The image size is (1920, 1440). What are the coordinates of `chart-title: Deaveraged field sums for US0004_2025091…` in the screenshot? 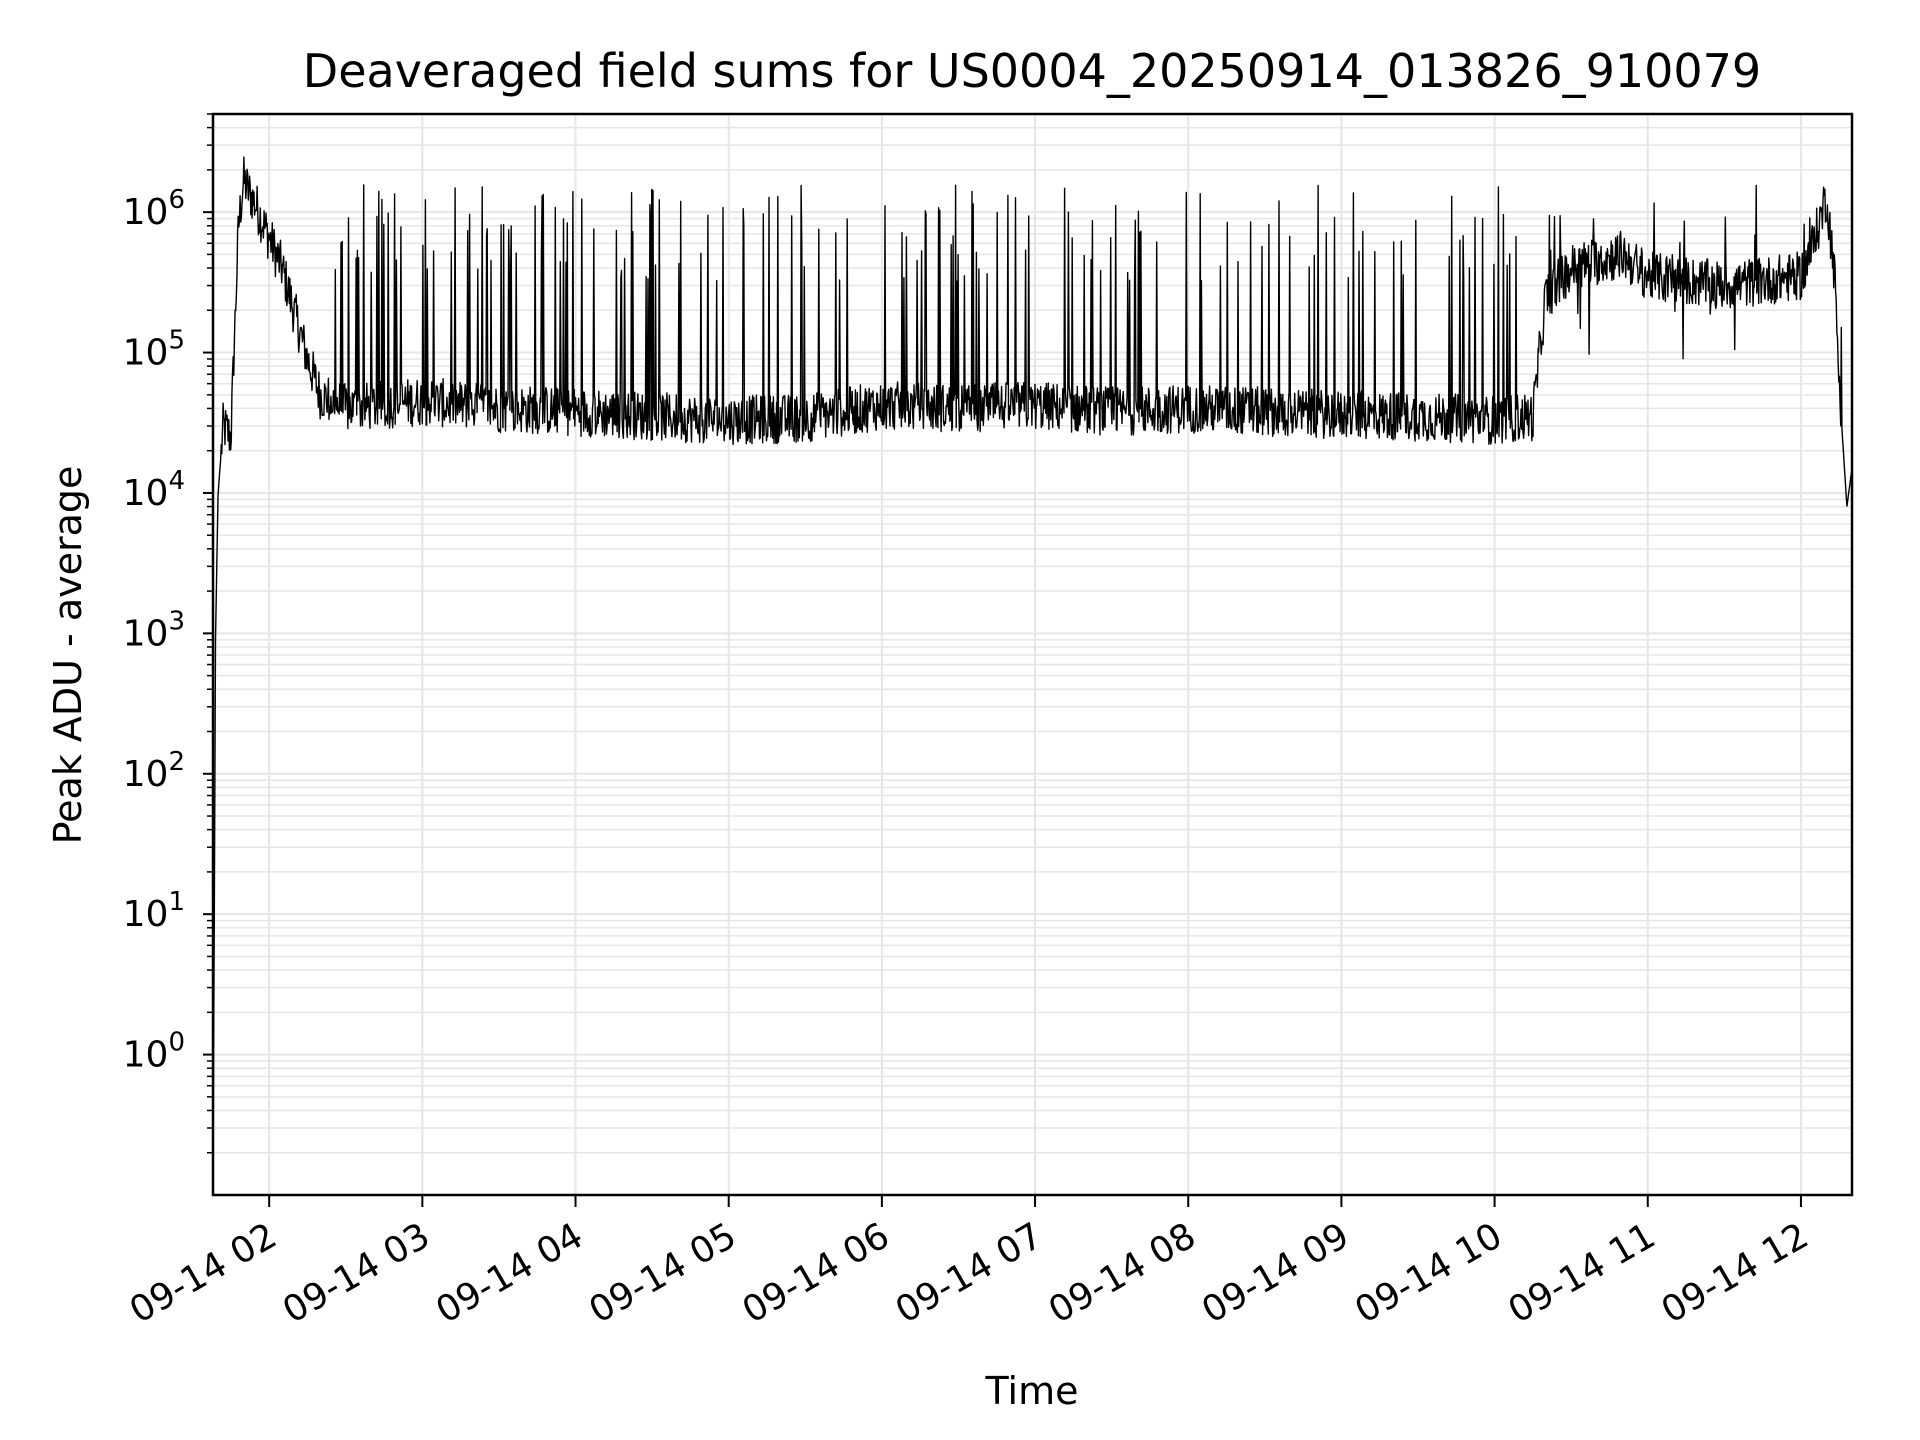 It's located at (1032, 71).